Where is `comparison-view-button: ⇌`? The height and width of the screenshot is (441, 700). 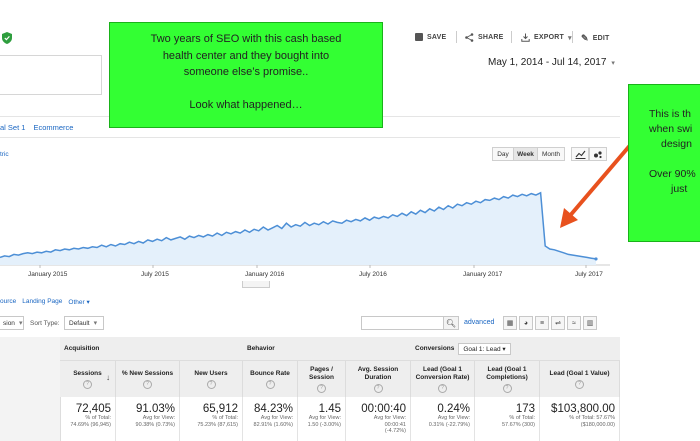
comparison-view-button: ⇌ is located at coordinates (558, 323).